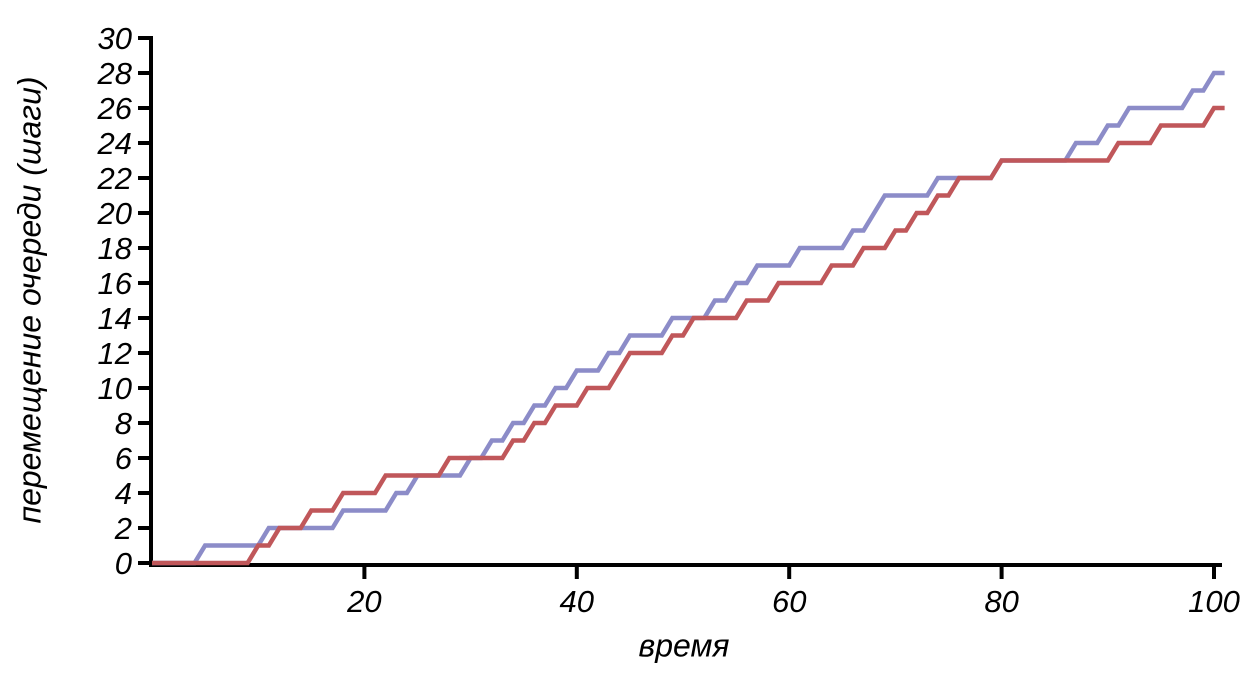  Describe the element at coordinates (115, 283) in the screenshot. I see `y-tick-label: 16` at that location.